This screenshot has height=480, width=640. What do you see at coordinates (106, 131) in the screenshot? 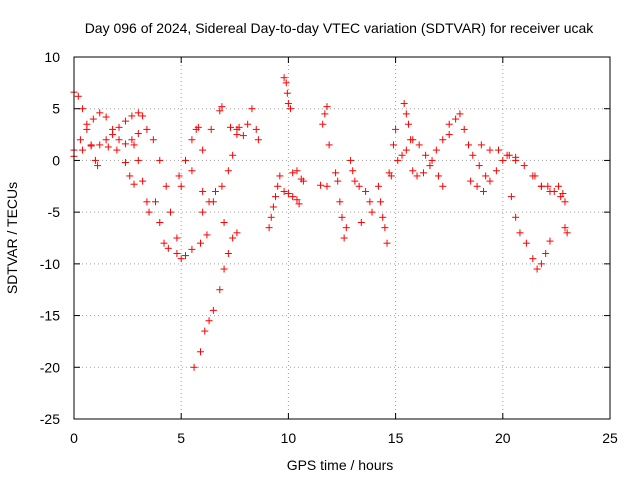
I see `series-arc-b` at bounding box center [106, 131].